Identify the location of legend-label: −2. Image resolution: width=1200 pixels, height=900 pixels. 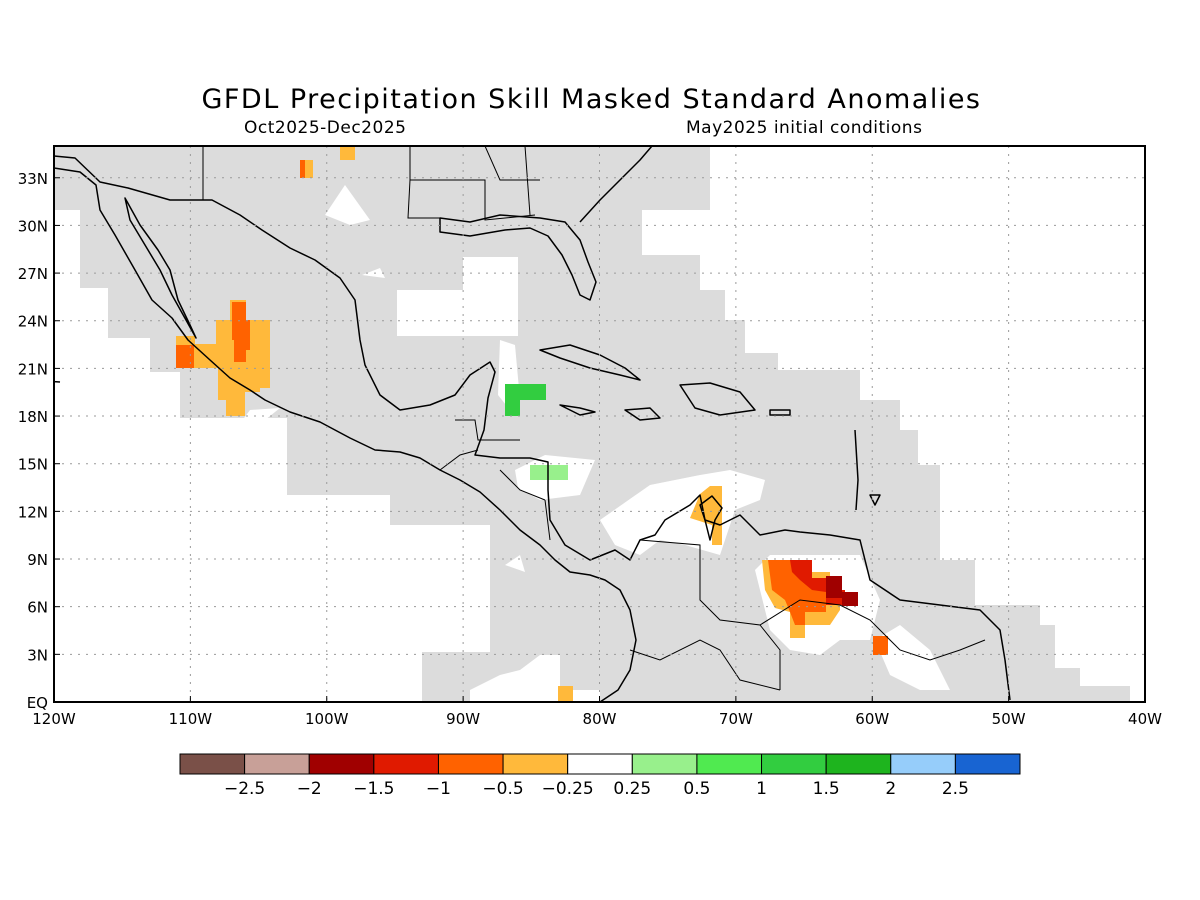
(309, 789).